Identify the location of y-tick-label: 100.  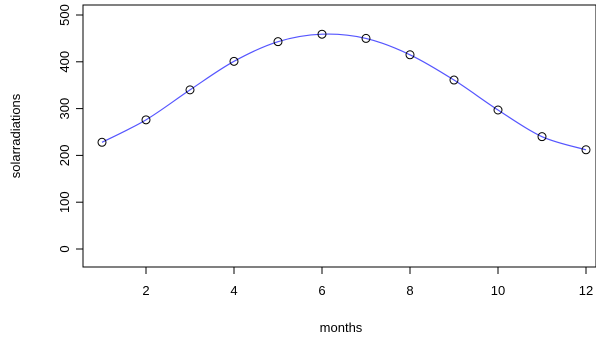
(64, 202).